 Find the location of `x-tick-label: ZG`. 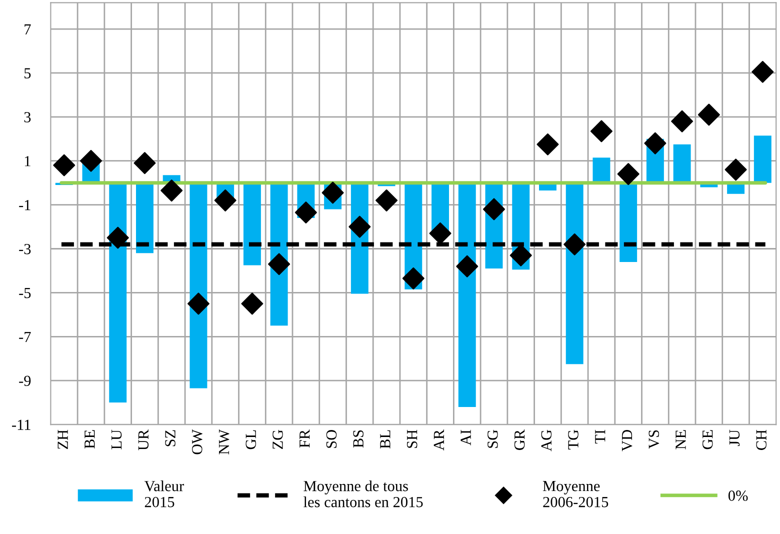

x-tick-label: ZG is located at coordinates (277, 440).